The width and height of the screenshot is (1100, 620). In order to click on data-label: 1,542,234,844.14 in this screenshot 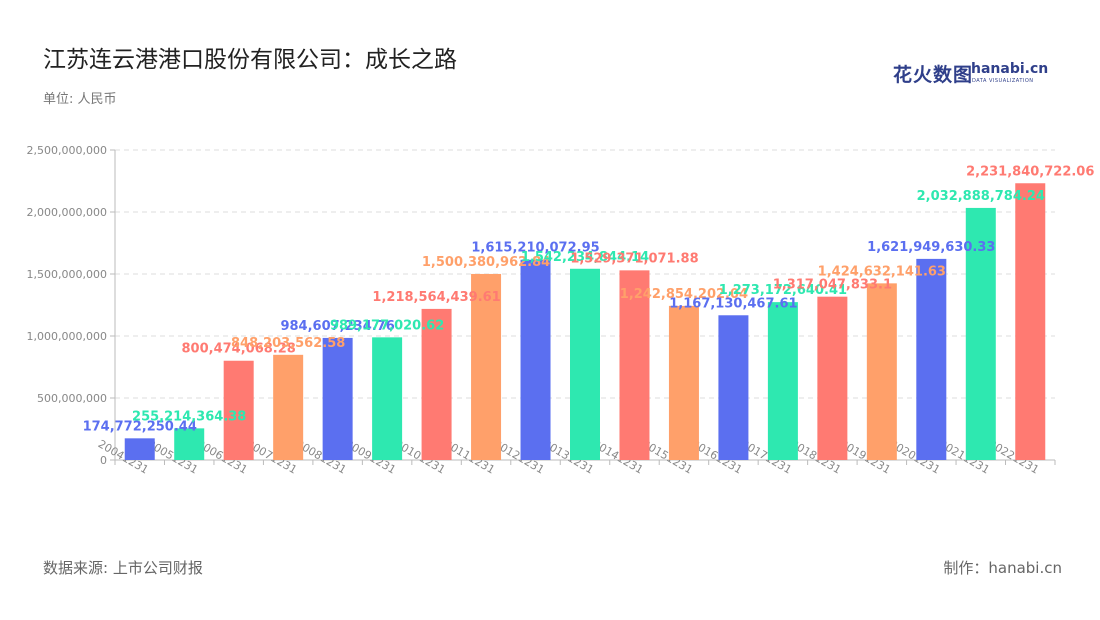, I will do `click(585, 257)`.